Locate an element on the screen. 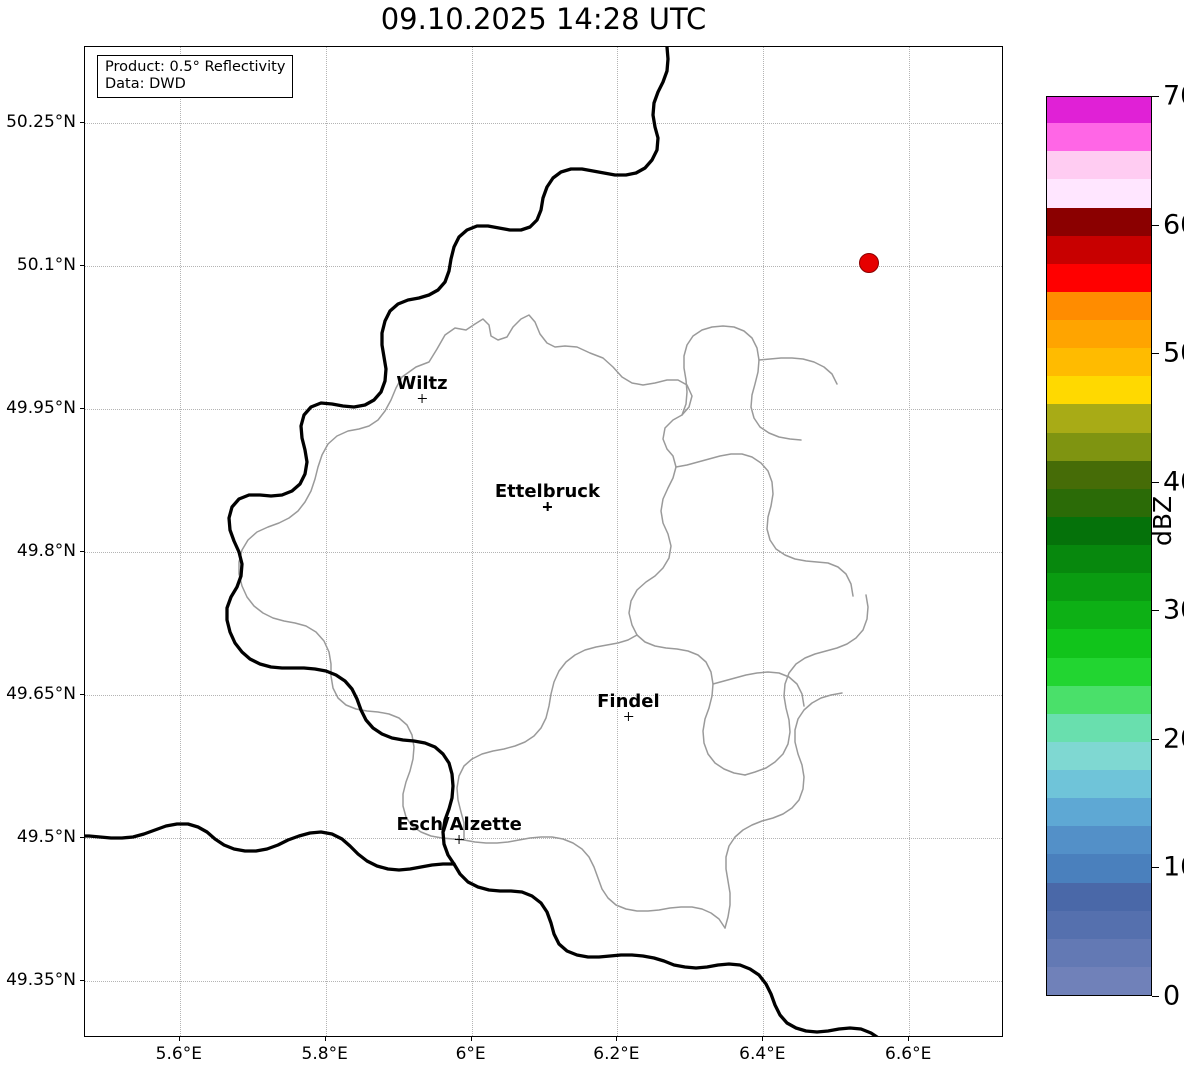  info-product-line: Product: 0.5° Reflectivity is located at coordinates (195, 67).